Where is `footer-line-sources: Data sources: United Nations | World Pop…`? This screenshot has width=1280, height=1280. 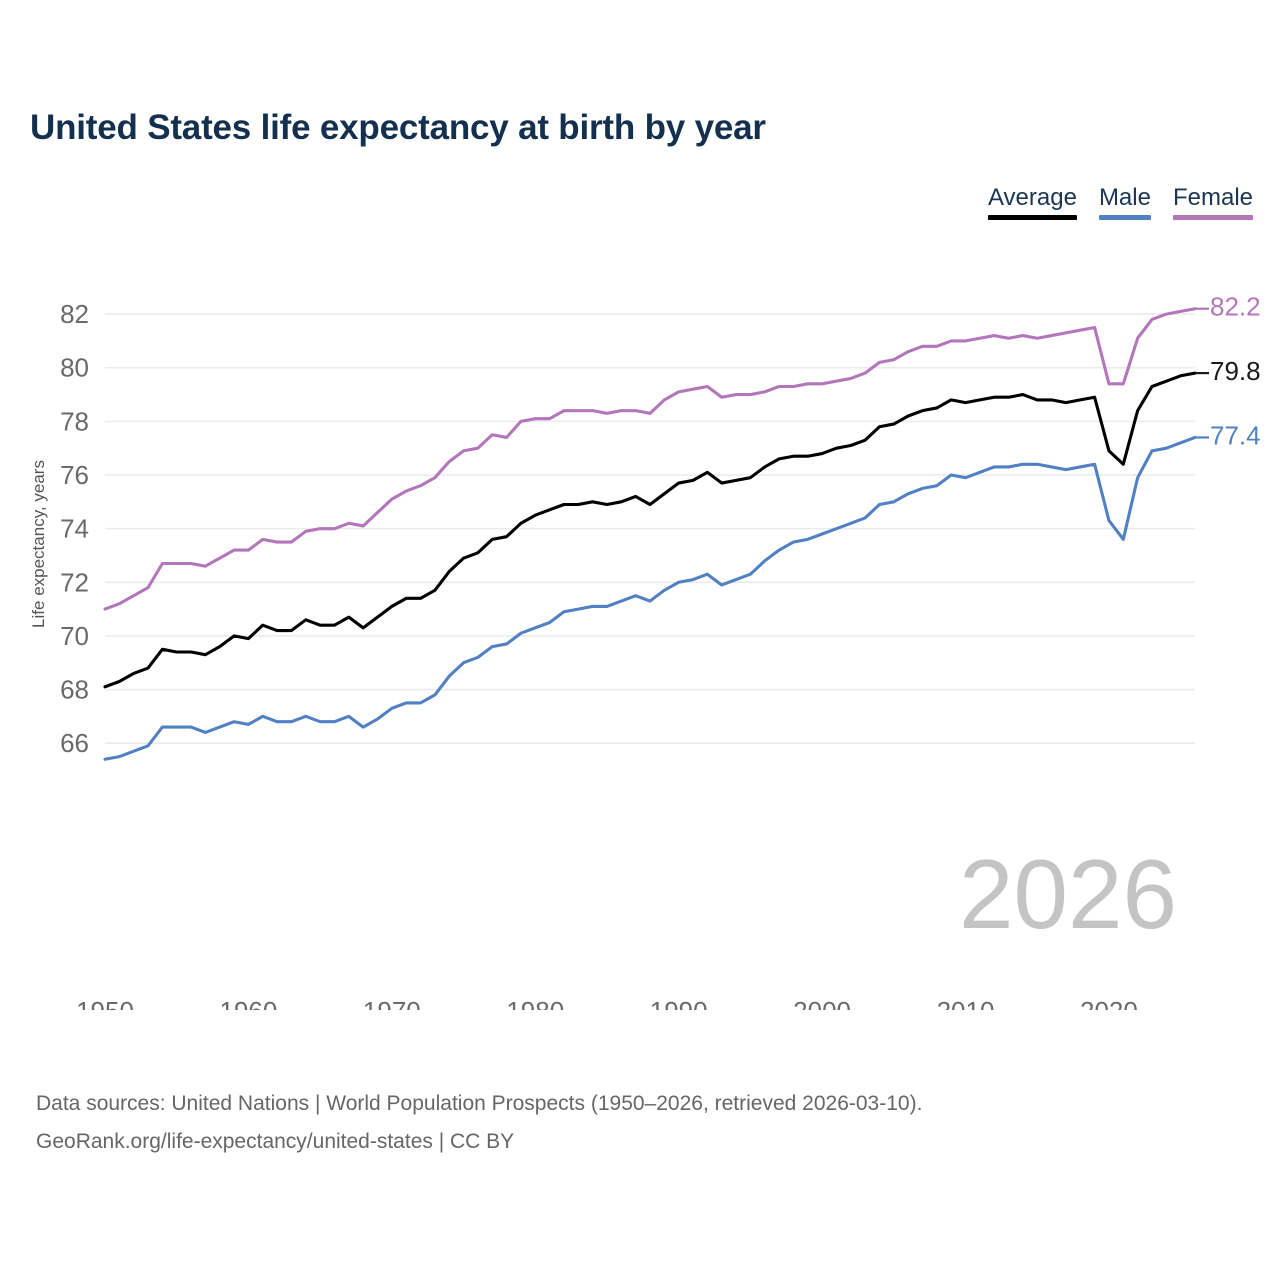
footer-line-sources: Data sources: United Nations | World Pop… is located at coordinates (479, 1103).